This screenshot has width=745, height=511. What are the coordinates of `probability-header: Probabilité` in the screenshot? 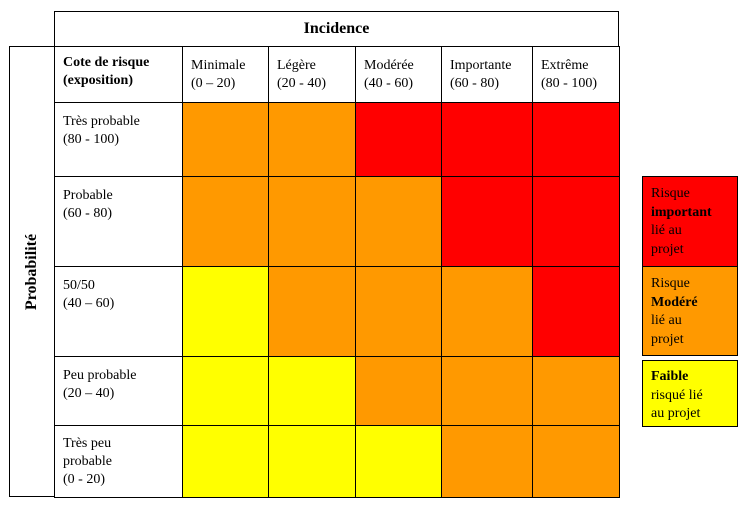 It's located at (32, 271).